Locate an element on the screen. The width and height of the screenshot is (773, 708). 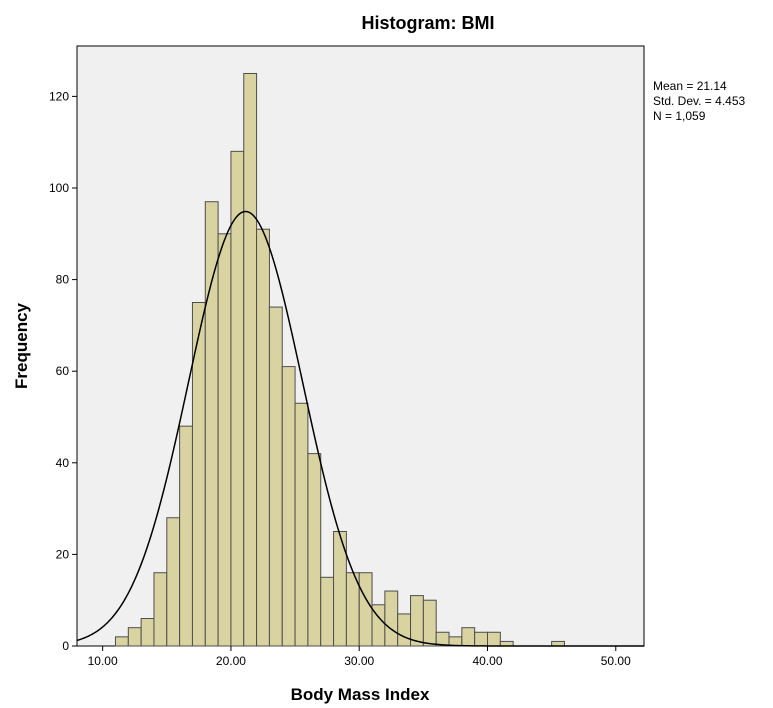
x-tick-label-1: 20.00 is located at coordinates (231, 661).